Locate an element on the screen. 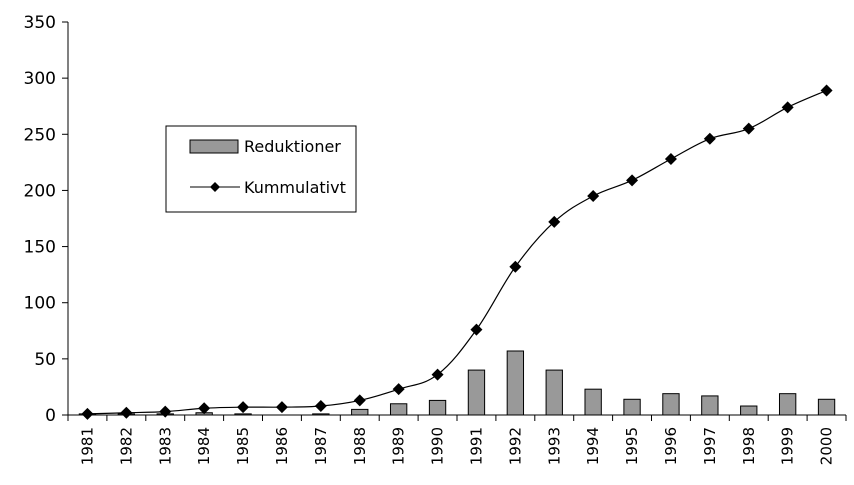 This screenshot has width=854, height=485. legend-label-bar: Reduktioner is located at coordinates (292, 146).